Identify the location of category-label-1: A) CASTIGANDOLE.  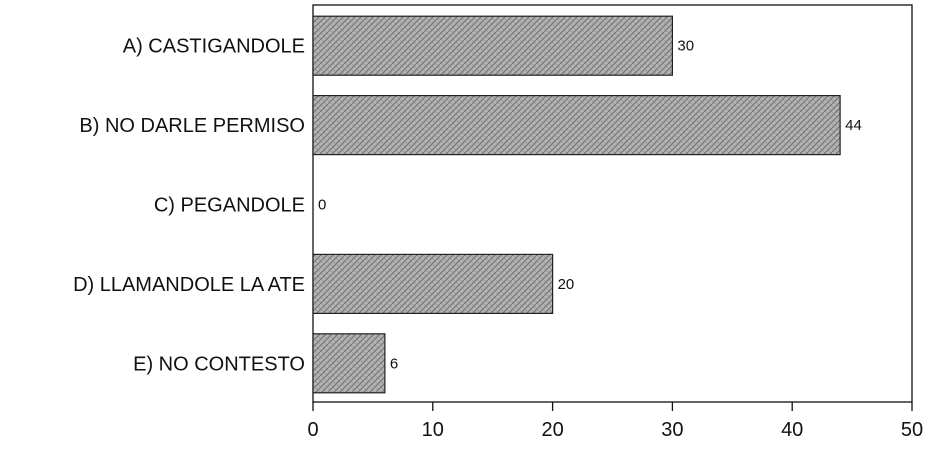
(214, 47).